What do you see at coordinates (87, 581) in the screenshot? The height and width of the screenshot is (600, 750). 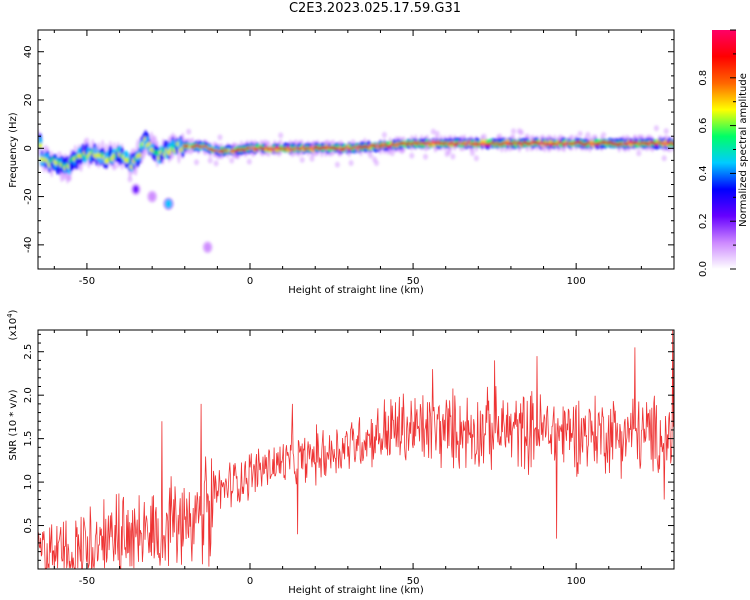 I see `snr-xtick-label: -50` at bounding box center [87, 581].